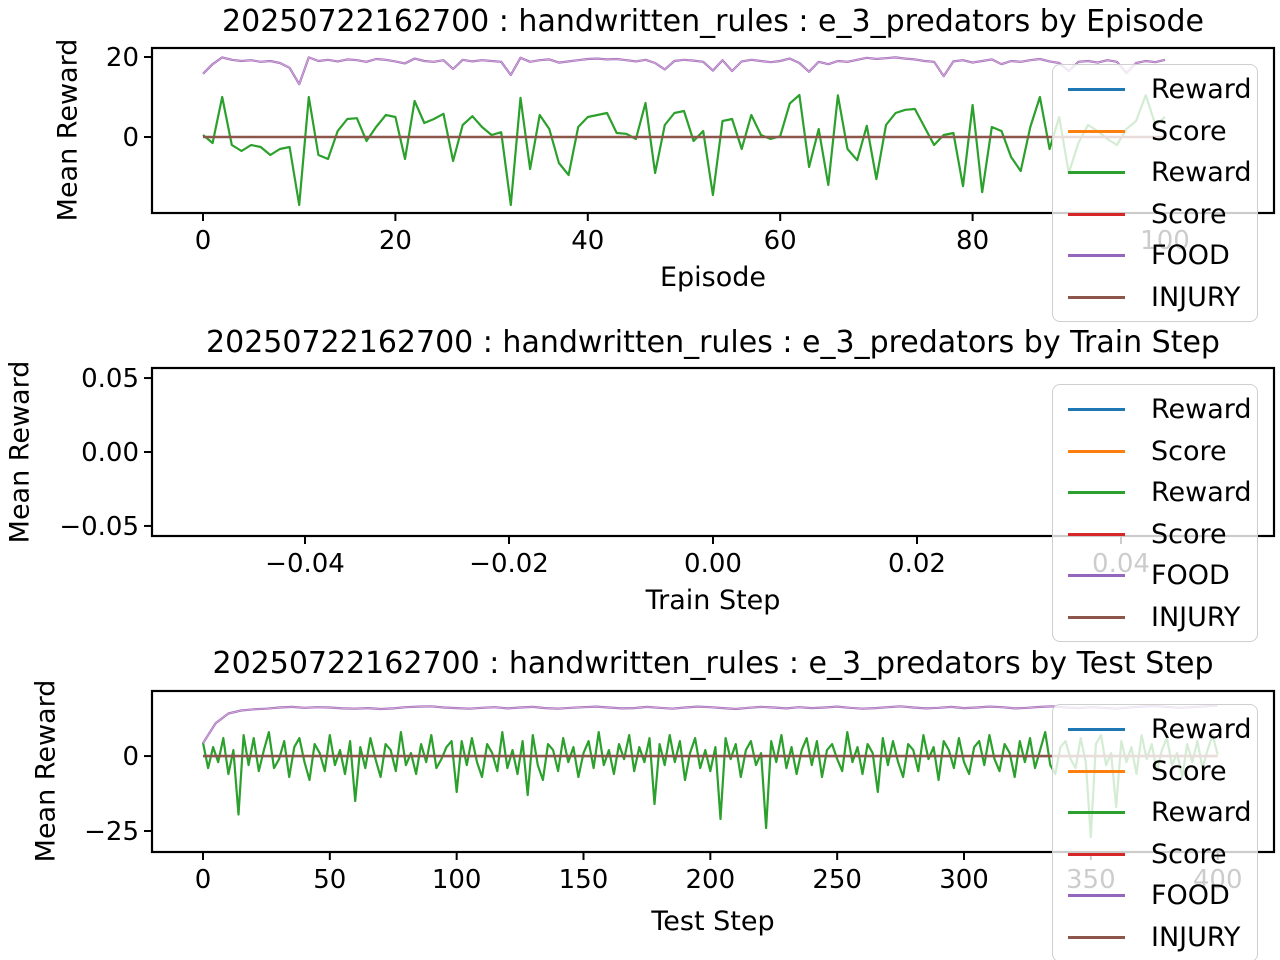 This screenshot has height=960, width=1280. What do you see at coordinates (305, 564) in the screenshot?
I see `x-tick-label: −0.04` at bounding box center [305, 564].